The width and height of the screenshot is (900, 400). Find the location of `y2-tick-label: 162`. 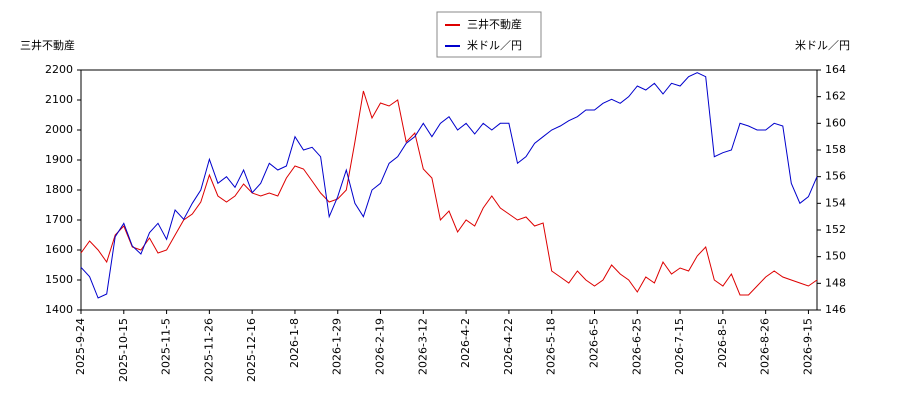

y2-tick-label: 162 is located at coordinates (835, 96).